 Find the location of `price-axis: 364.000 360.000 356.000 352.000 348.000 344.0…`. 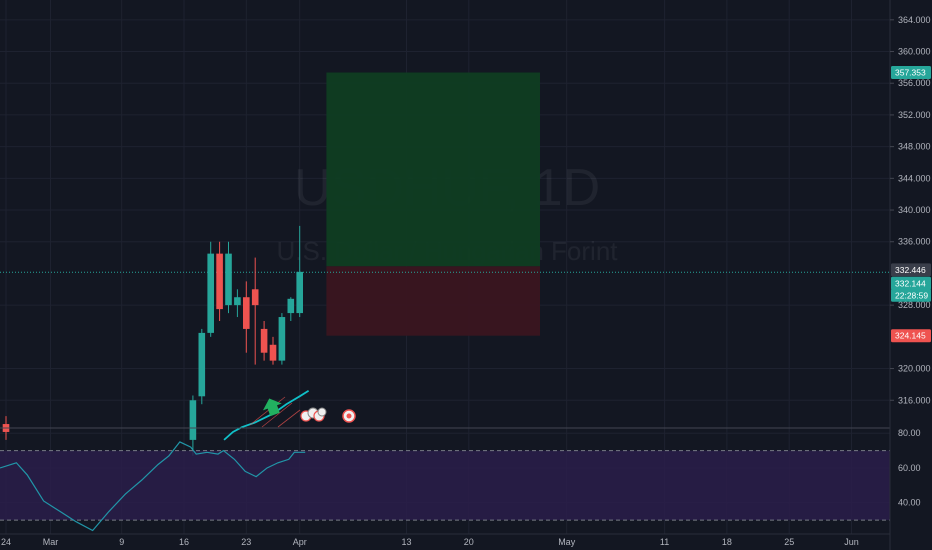

price-axis: 364.000 360.000 356.000 352.000 348.000 344.0… is located at coordinates (910, 210).